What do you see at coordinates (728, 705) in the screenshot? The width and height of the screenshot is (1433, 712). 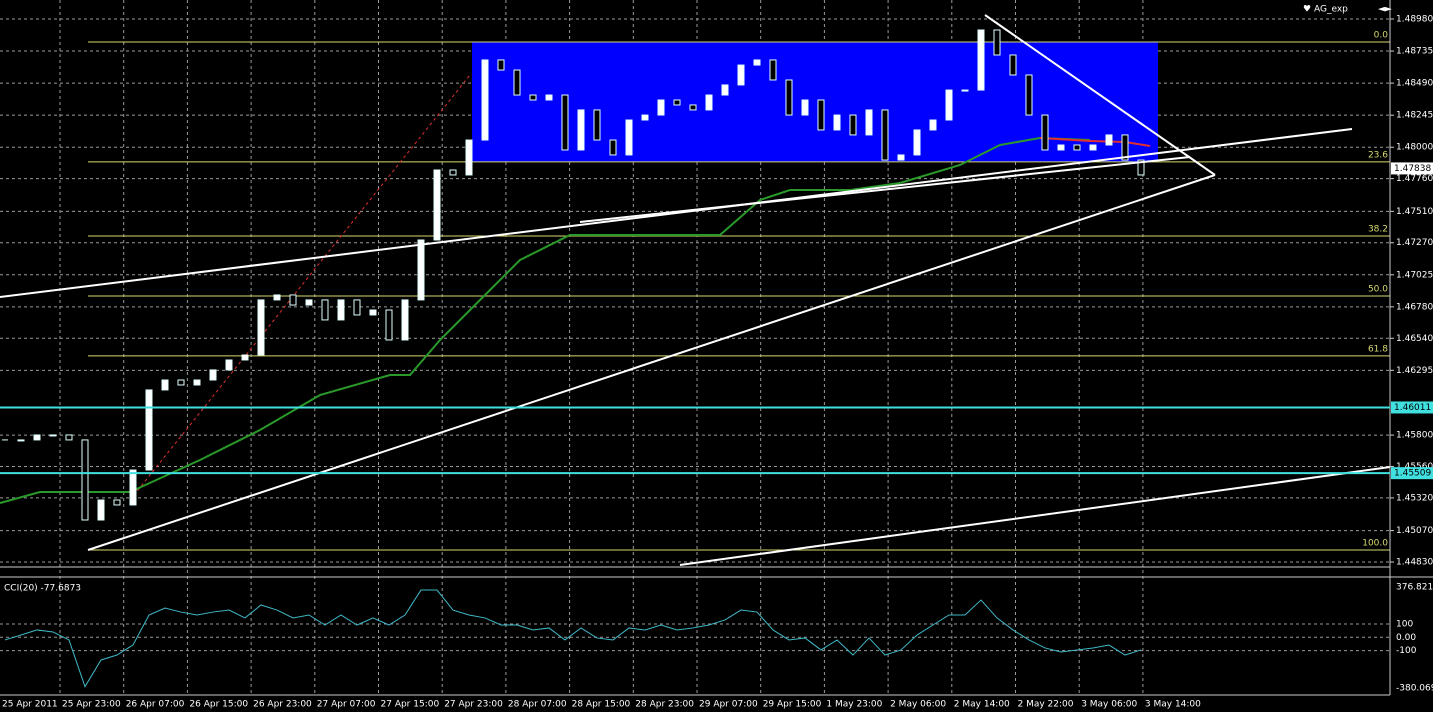 I see `x-tick-label: 29 Apr 07:00` at bounding box center [728, 705].